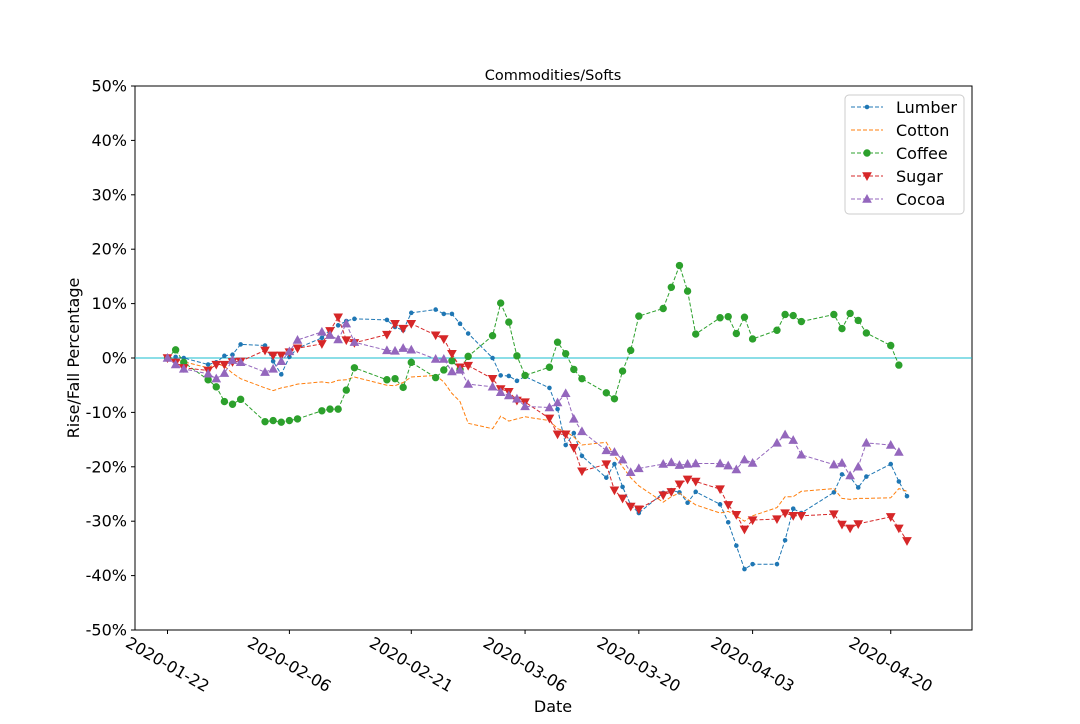 This screenshot has width=1080, height=724. What do you see at coordinates (106, 412) in the screenshot?
I see `y-tick-label: -10%` at bounding box center [106, 412].